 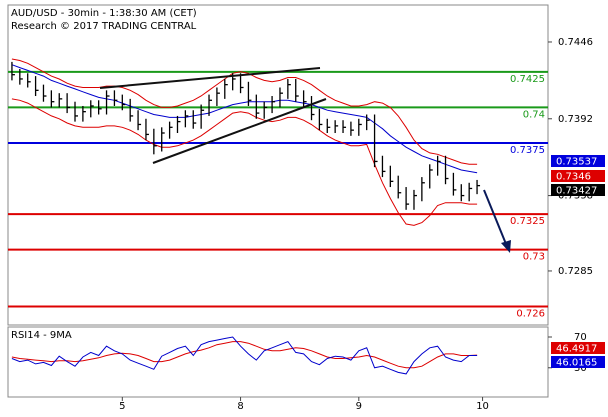 What do you see at coordinates (482, 406) in the screenshot?
I see `x-tick-label: 10` at bounding box center [482, 406].